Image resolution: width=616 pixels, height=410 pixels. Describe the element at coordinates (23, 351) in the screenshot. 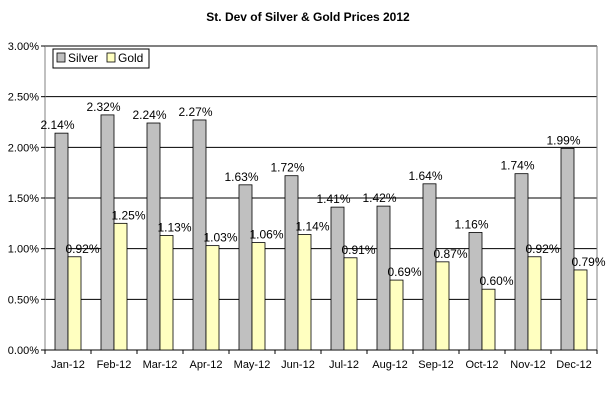

I see `y-tick-label: 0.00%` at that location.